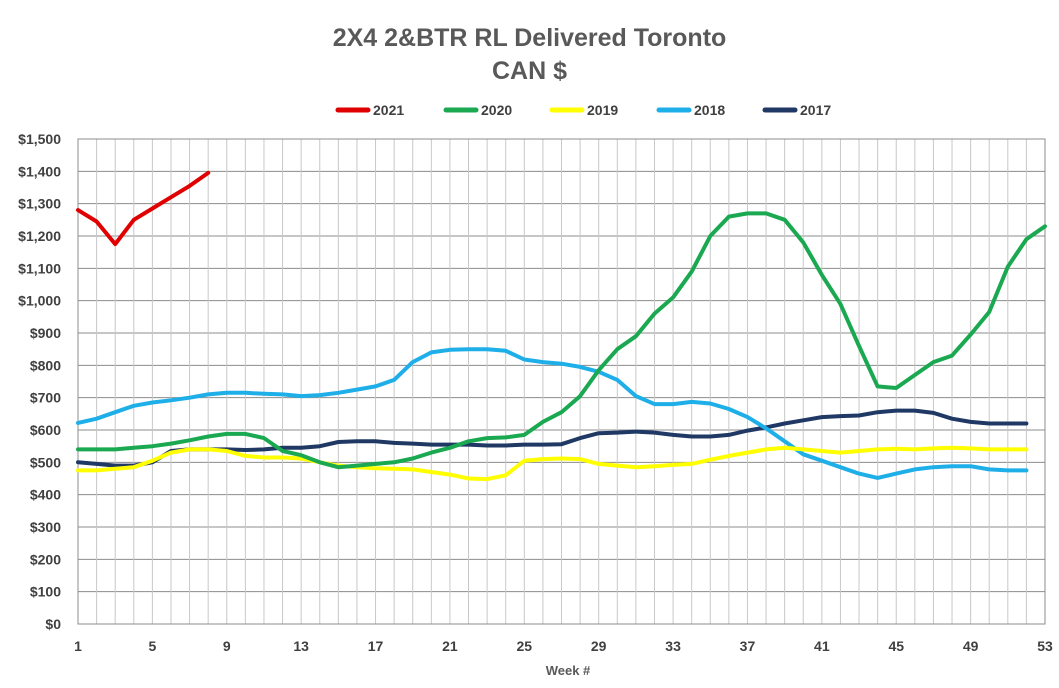 The width and height of the screenshot is (1059, 688). I want to click on y-tick-label: $700, so click(45, 398).